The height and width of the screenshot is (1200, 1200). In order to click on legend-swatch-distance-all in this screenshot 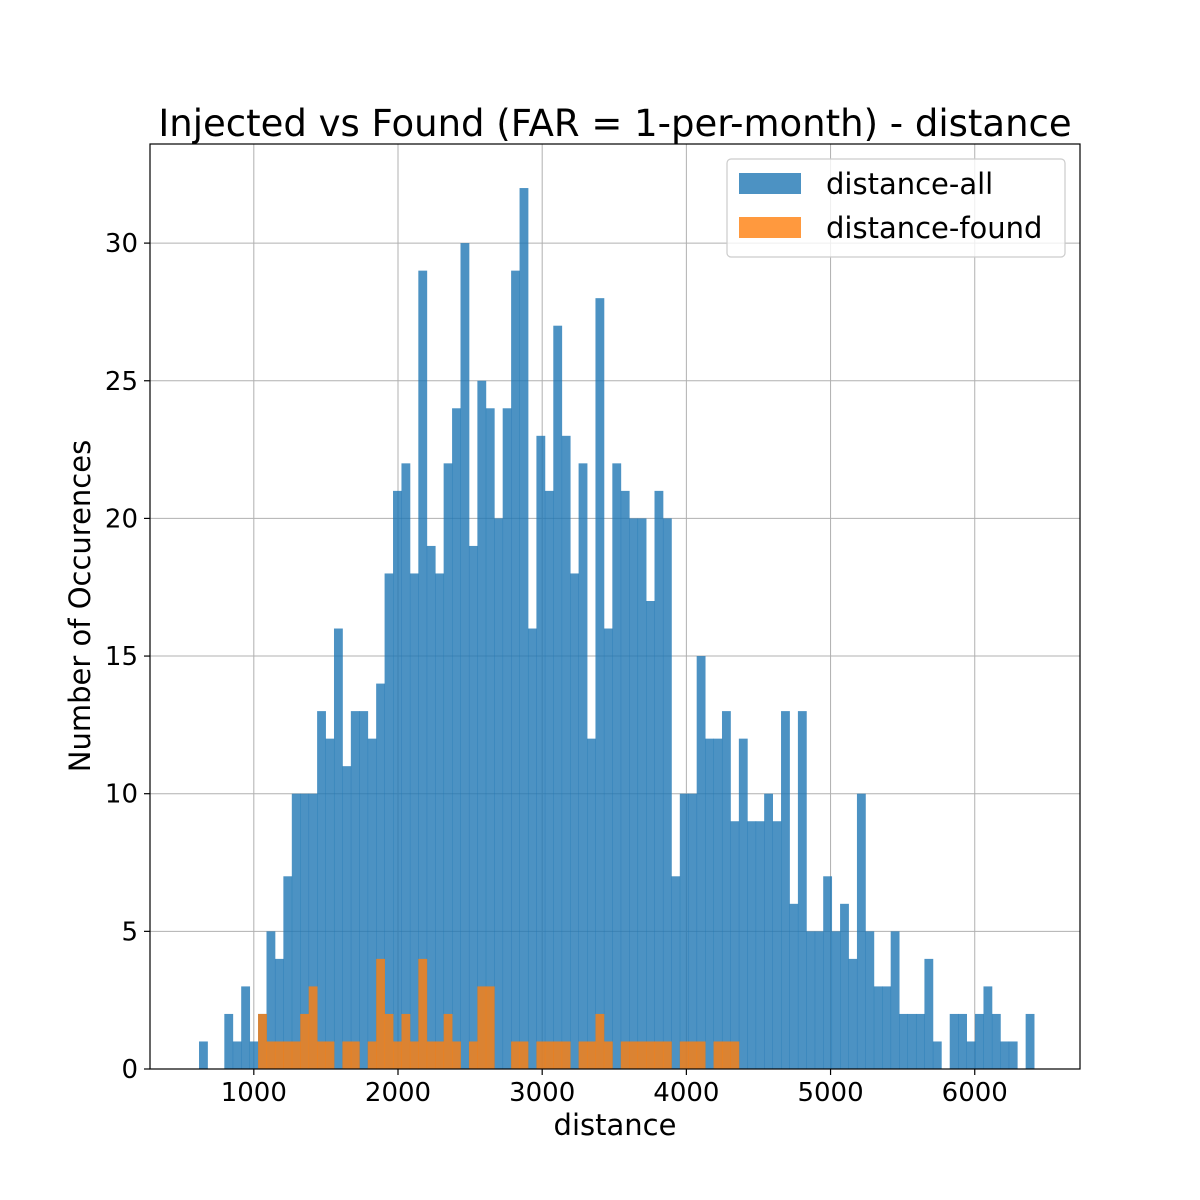, I will do `click(770, 183)`.